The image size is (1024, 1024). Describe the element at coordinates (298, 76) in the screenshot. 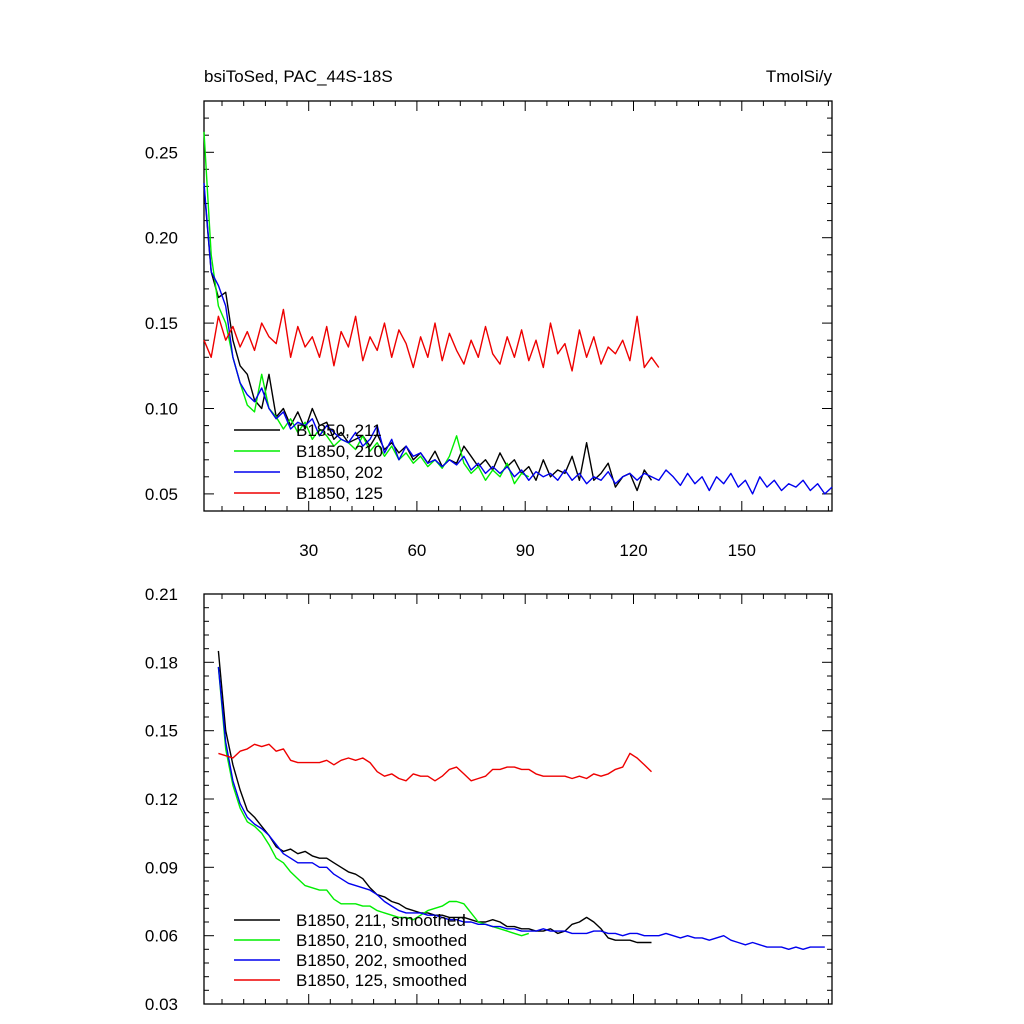

I see `top-title-left: bsiToSed, PAC_44S-18S` at that location.